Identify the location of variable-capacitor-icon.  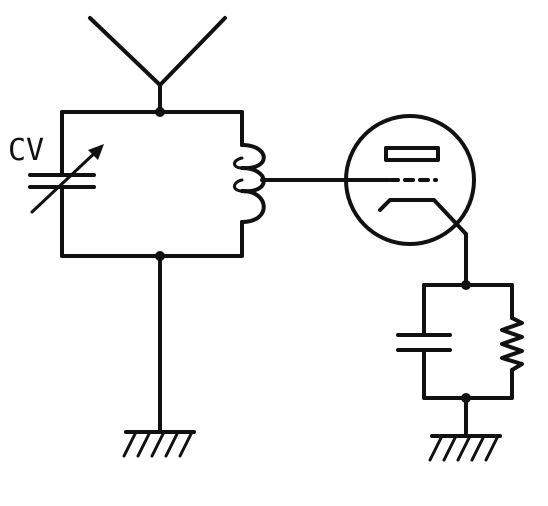
(66, 179).